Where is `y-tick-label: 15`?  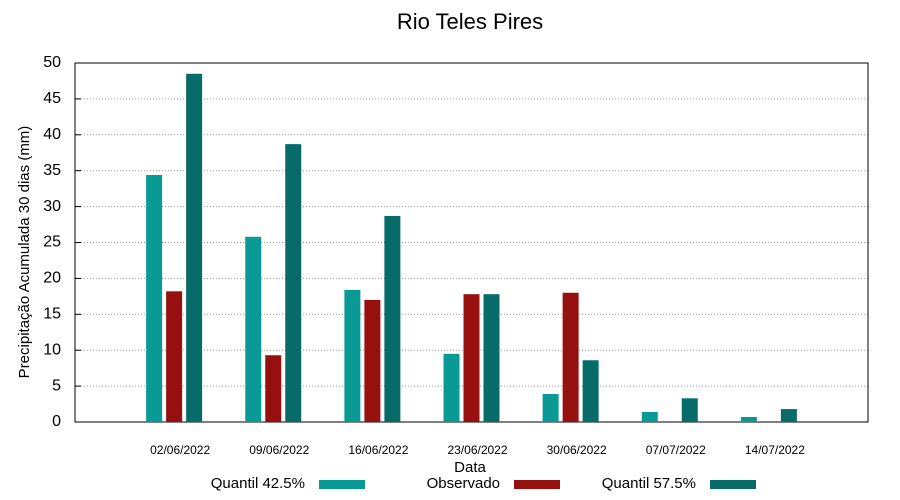 y-tick-label: 15 is located at coordinates (52, 314).